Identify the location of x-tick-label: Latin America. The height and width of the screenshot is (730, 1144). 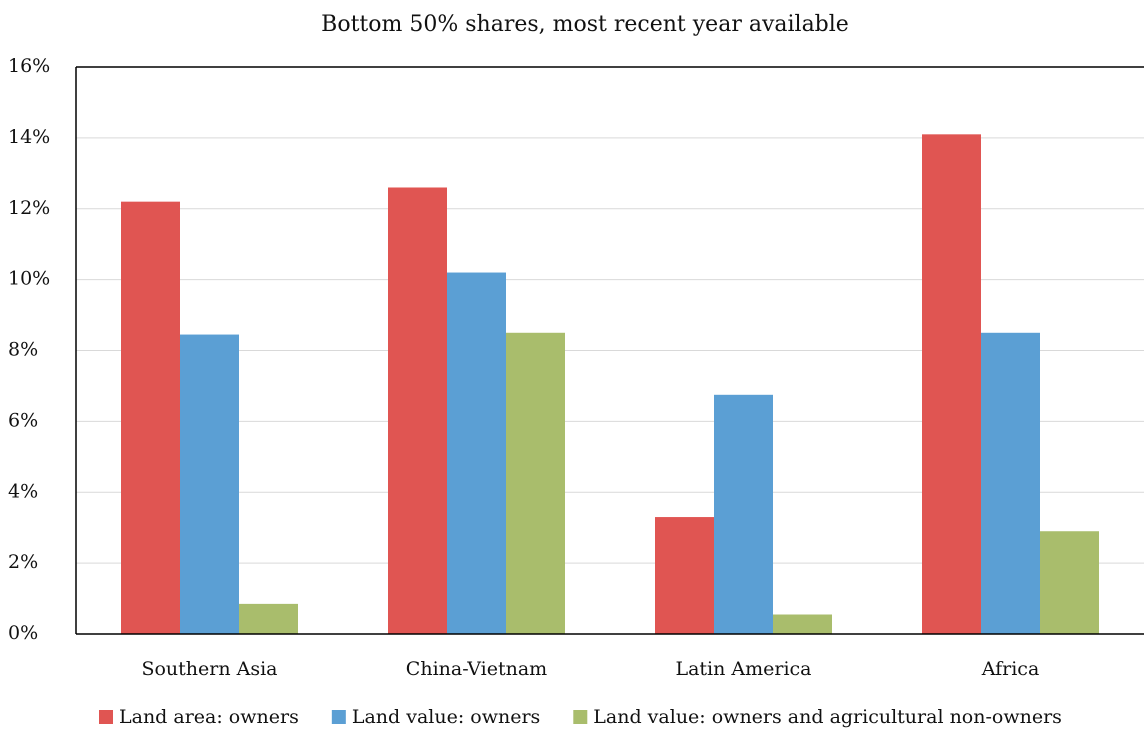
(743, 669).